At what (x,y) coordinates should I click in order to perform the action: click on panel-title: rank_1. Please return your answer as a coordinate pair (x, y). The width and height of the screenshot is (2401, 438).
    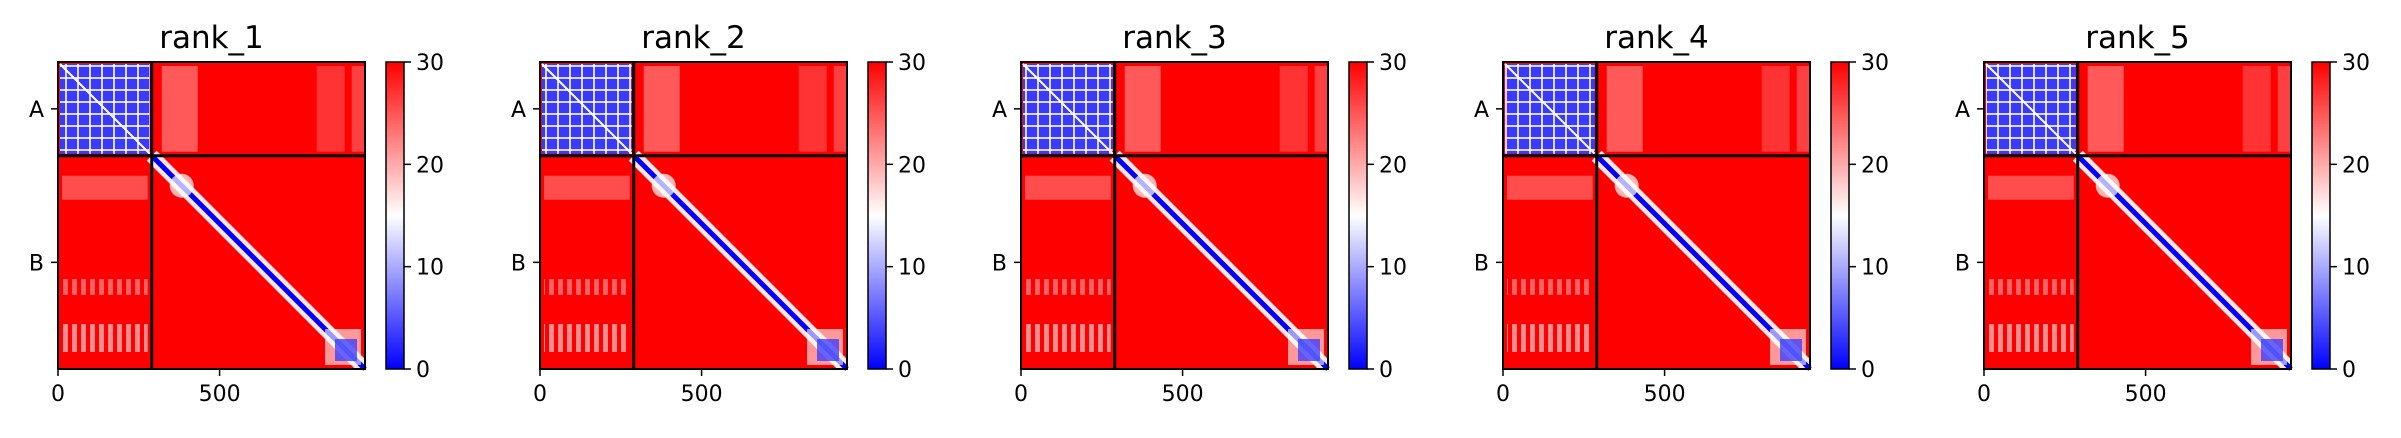
    Looking at the image, I should click on (211, 38).